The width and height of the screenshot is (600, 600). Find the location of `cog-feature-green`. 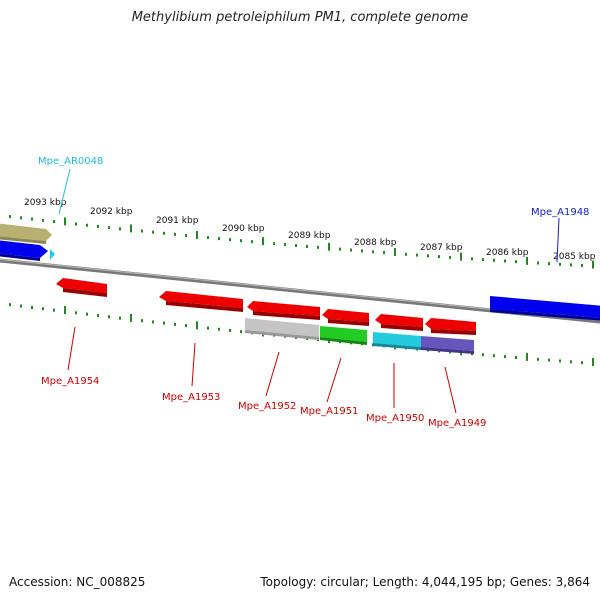

cog-feature-green is located at coordinates (343, 335).